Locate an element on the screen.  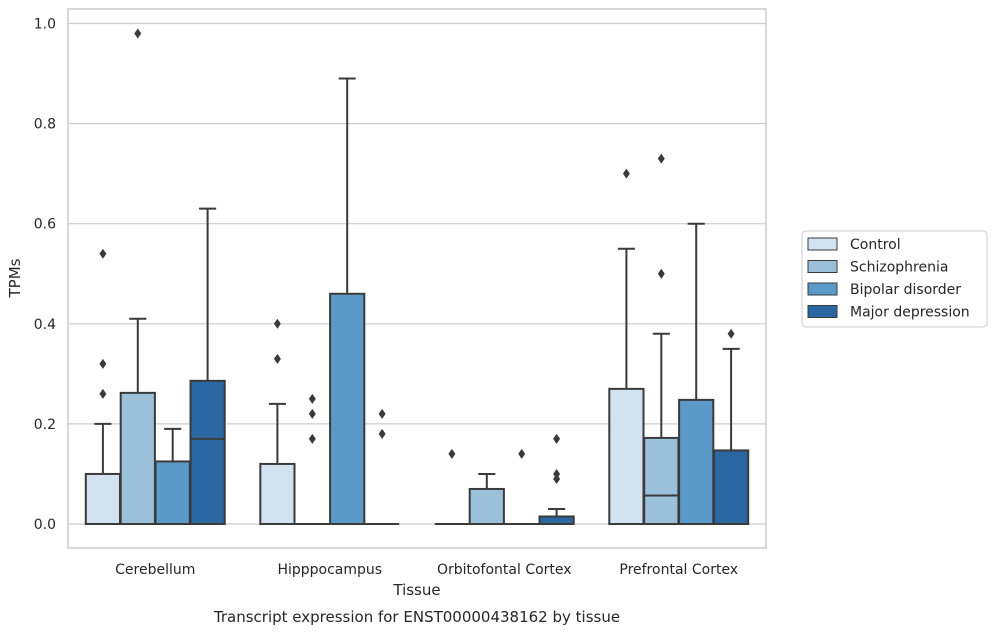
legend-label: Control is located at coordinates (875, 245).